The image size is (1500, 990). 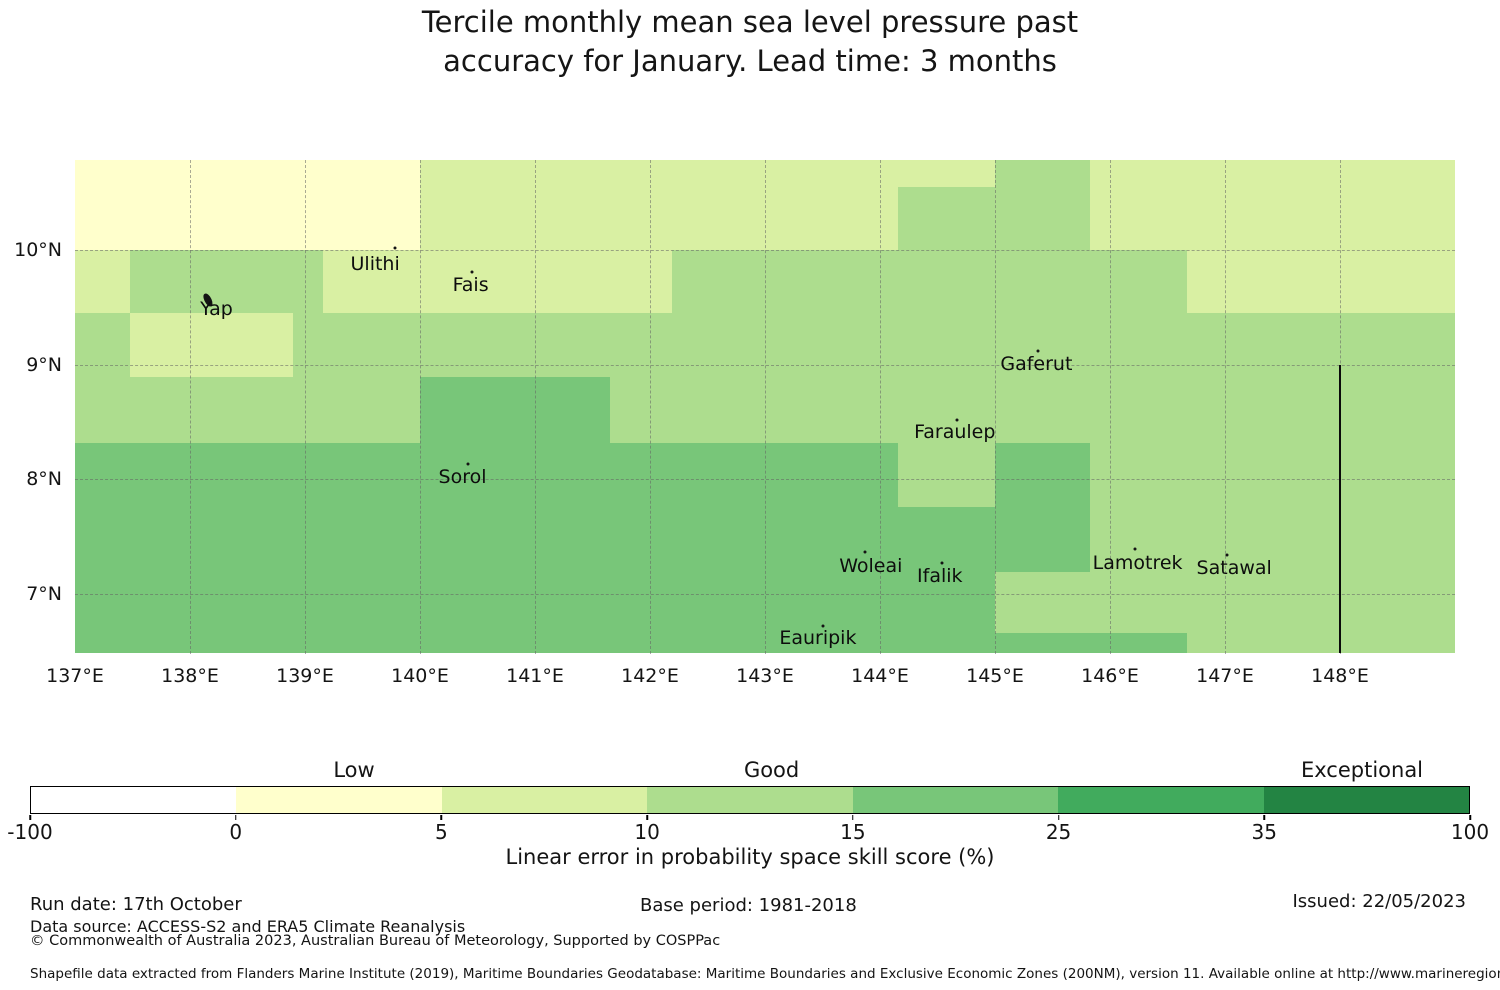 What do you see at coordinates (44, 479) in the screenshot?
I see `y-axis-tick-label: 8°N` at bounding box center [44, 479].